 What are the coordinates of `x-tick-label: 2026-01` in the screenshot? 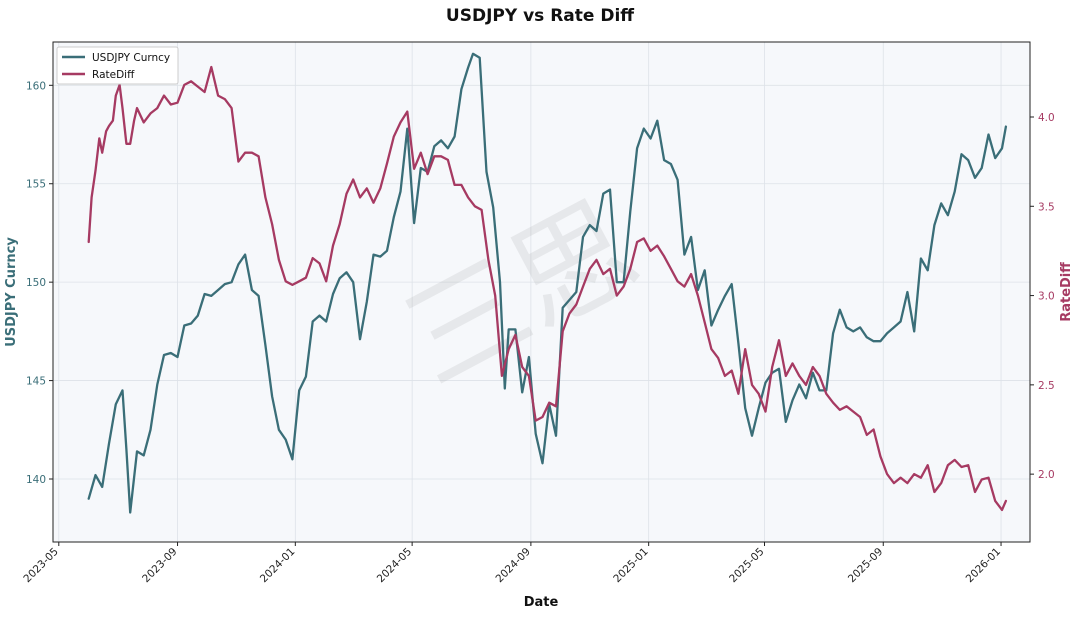 It's located at (984, 566).